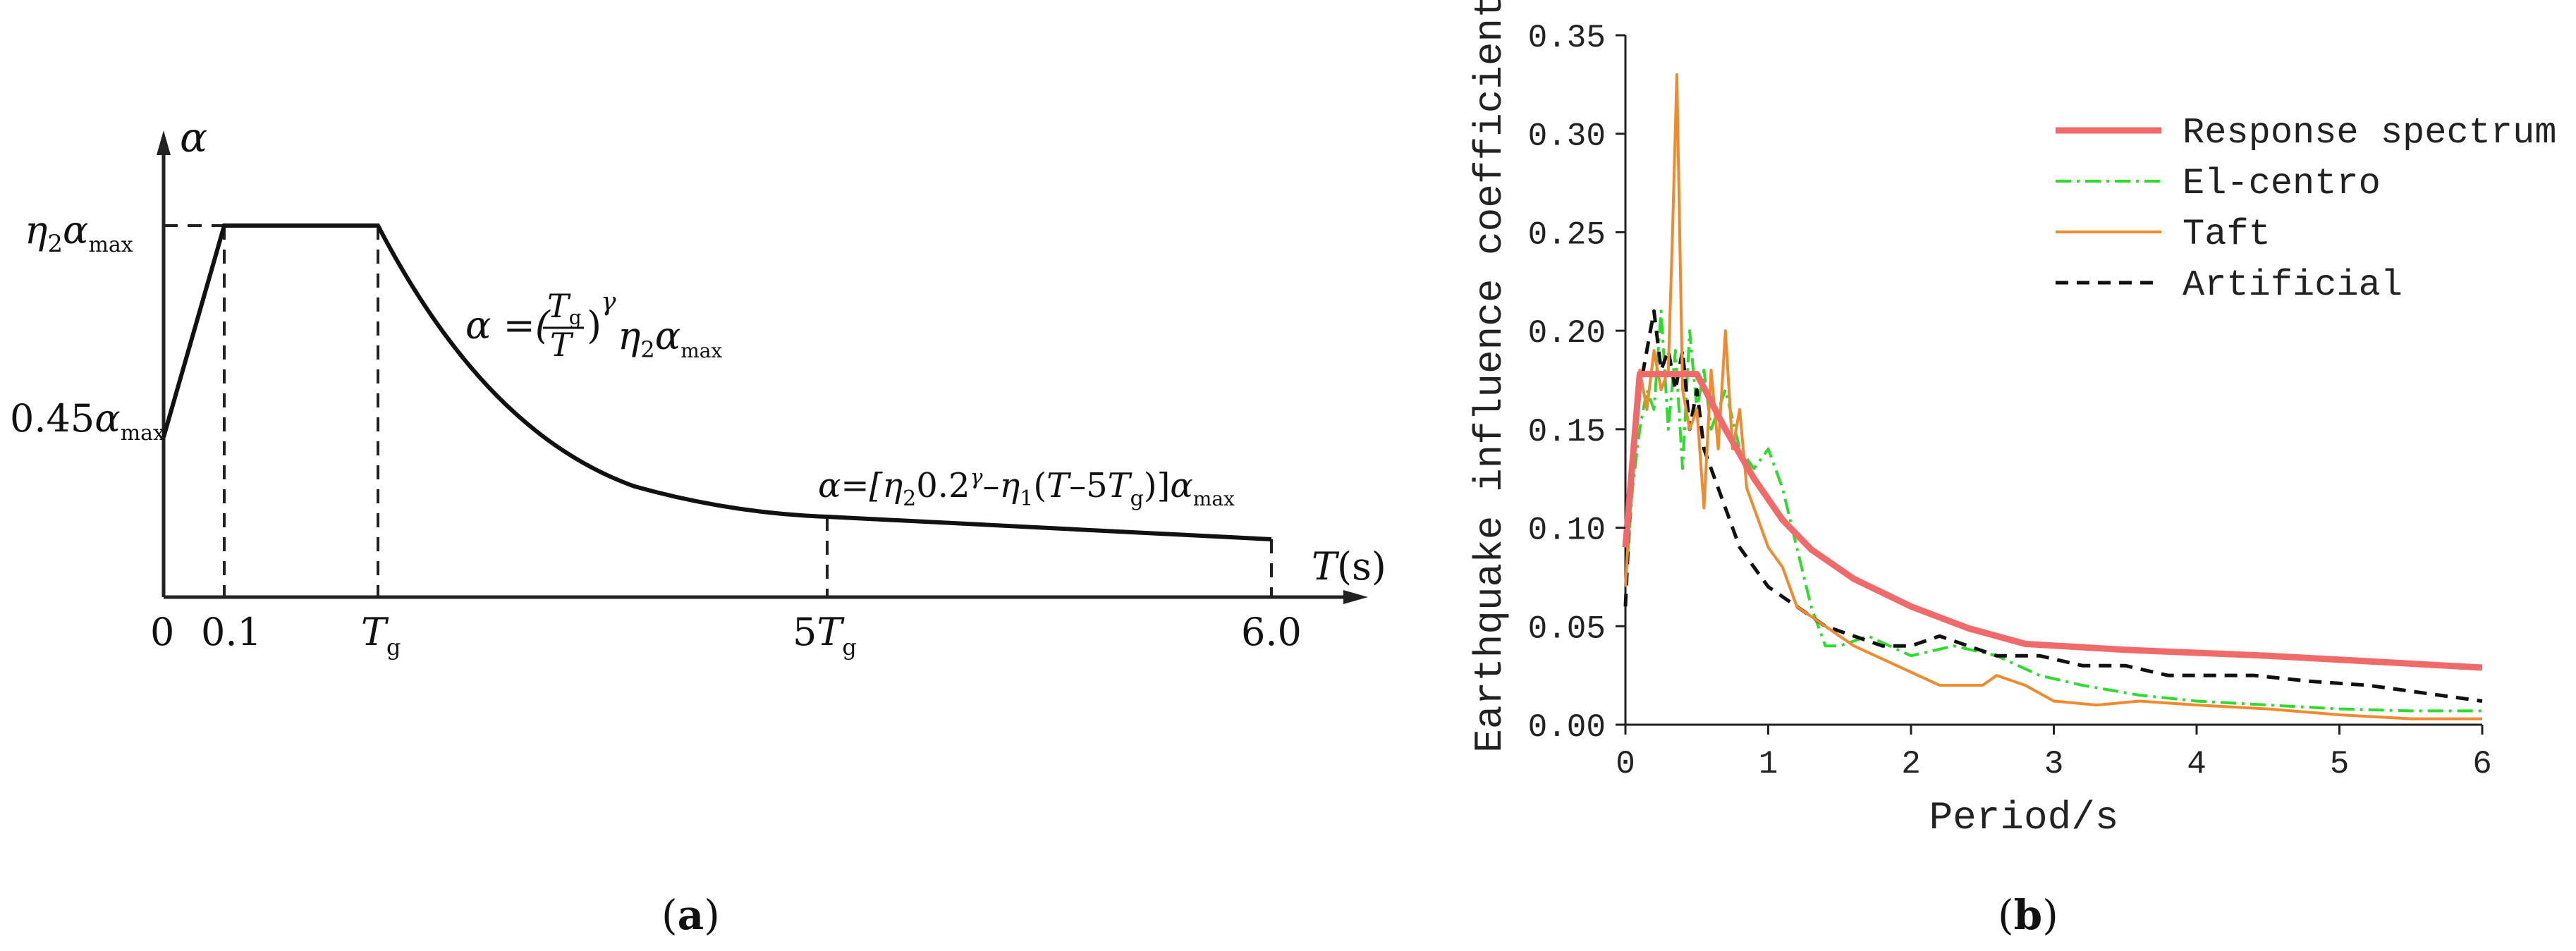 The image size is (2576, 951). Describe the element at coordinates (565, 308) in the screenshot. I see `formula1-numerator: Tg` at that location.